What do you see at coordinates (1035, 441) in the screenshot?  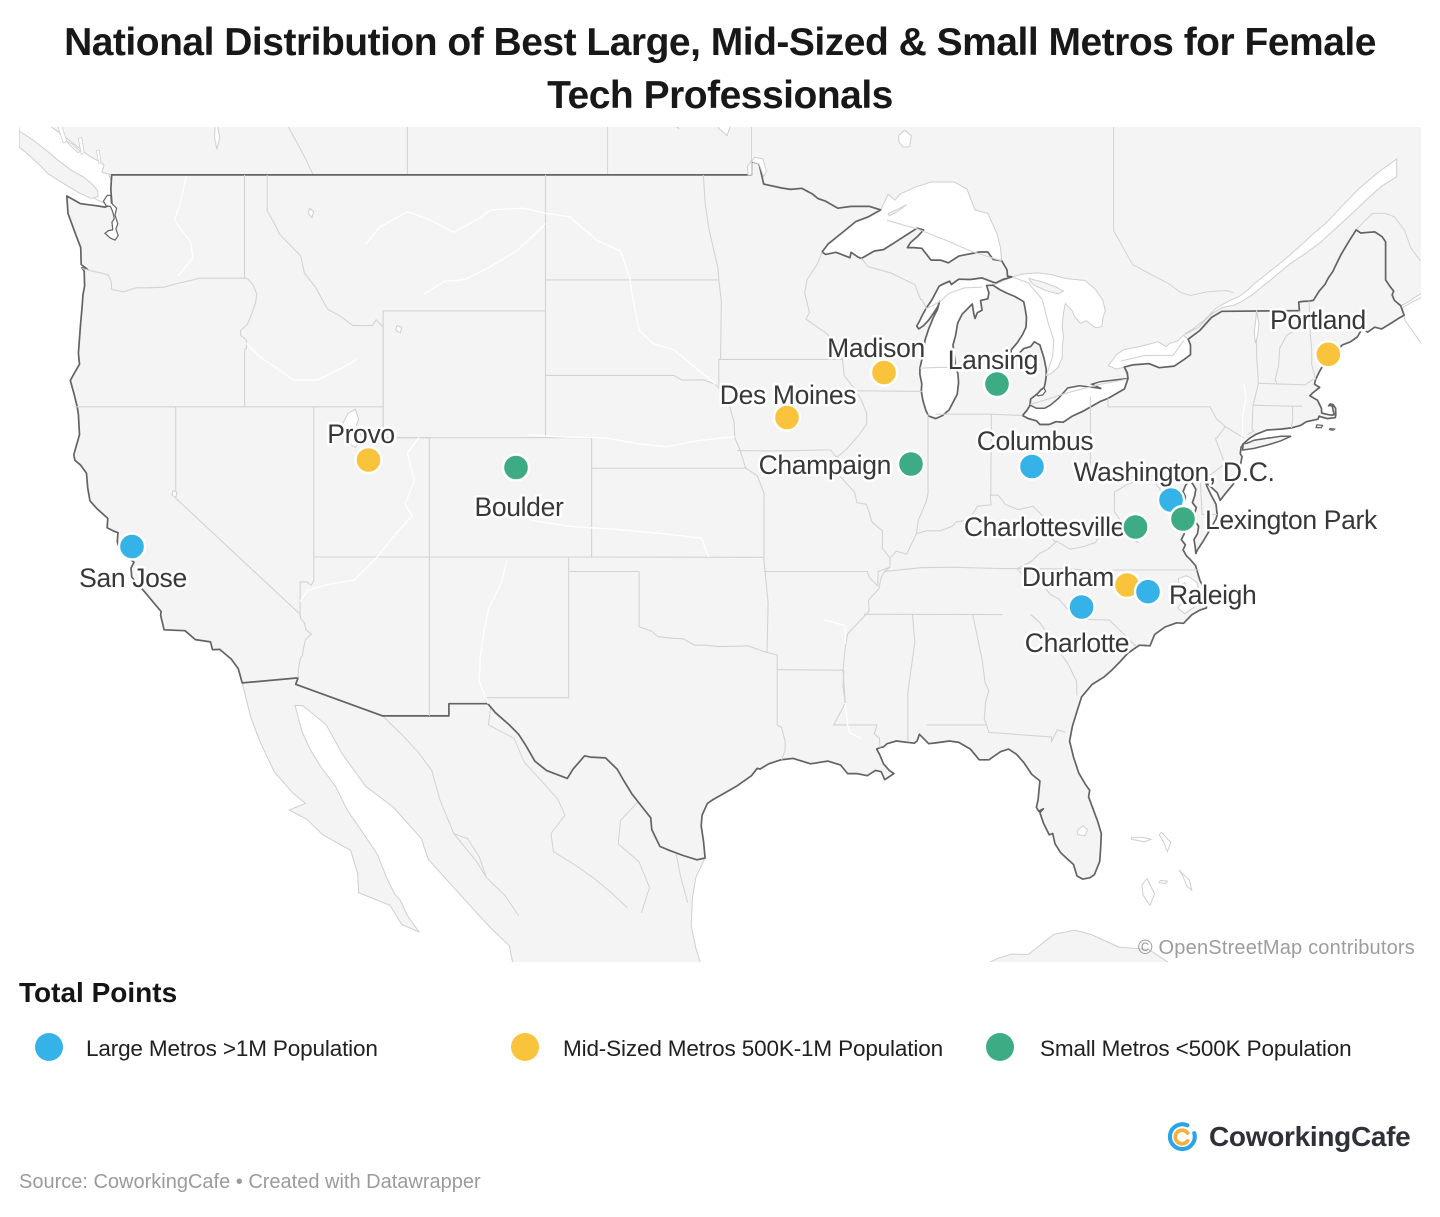 I see `svg-text: Columbus` at bounding box center [1035, 441].